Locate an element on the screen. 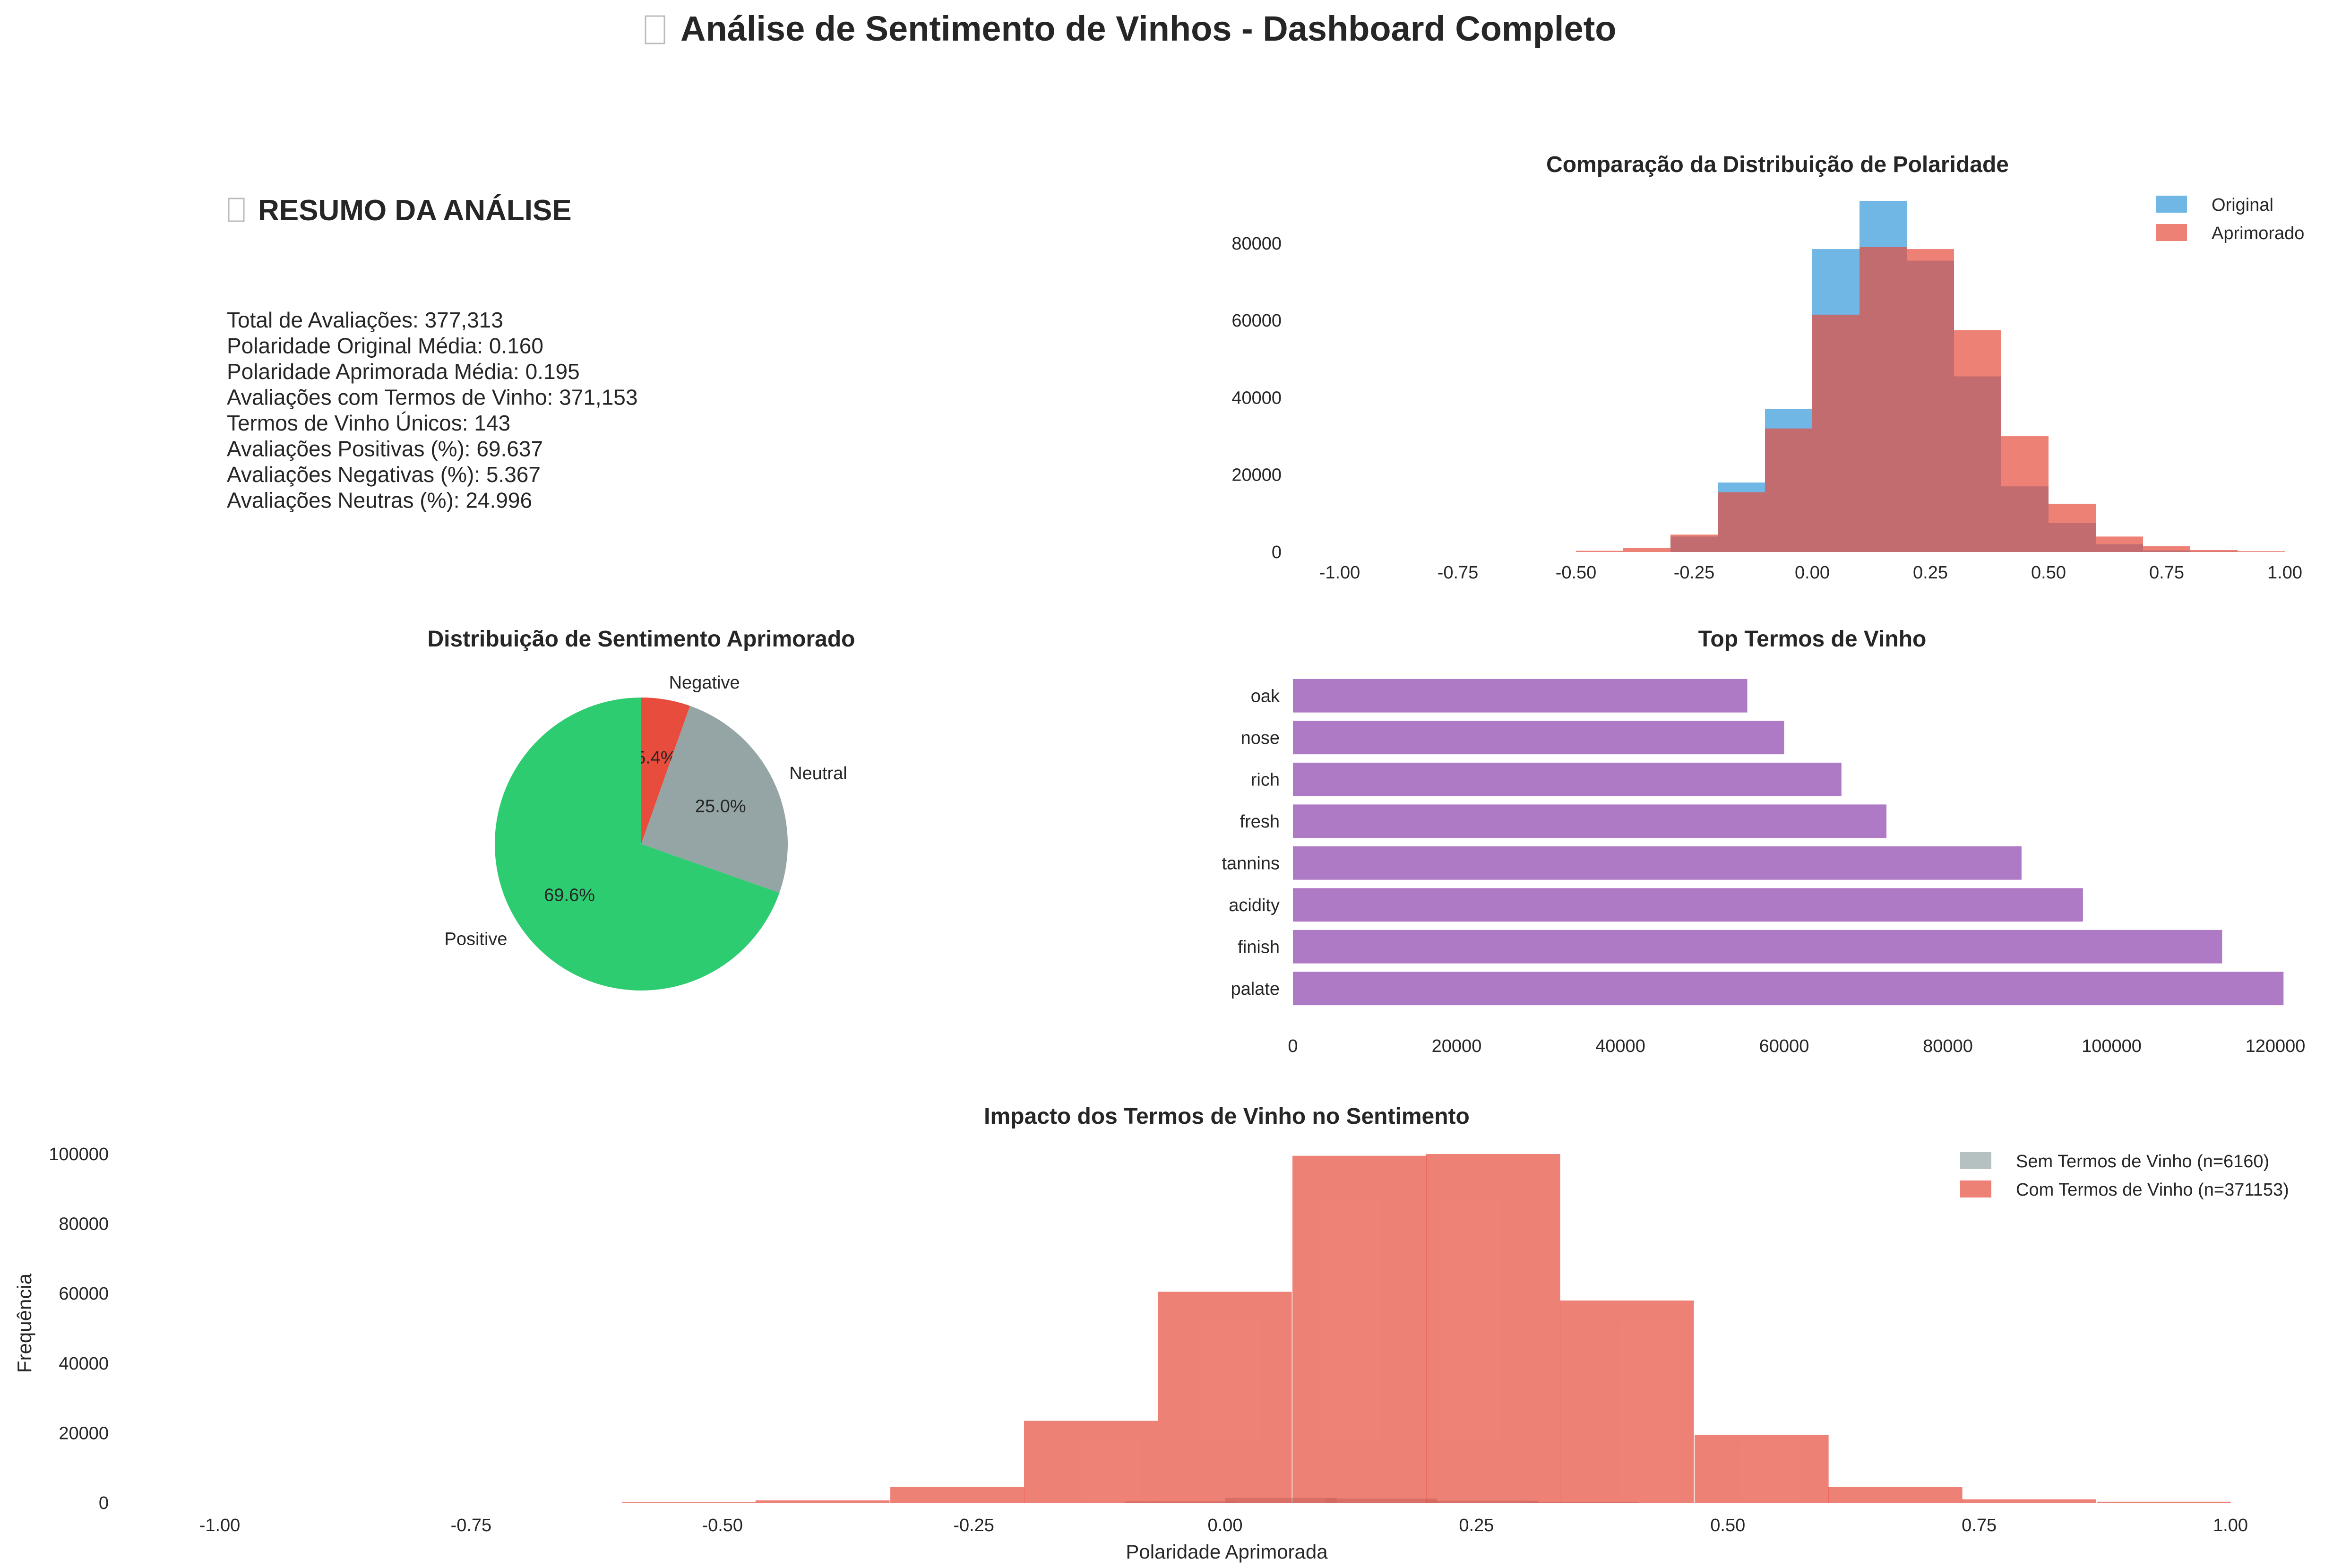 The width and height of the screenshot is (2333, 1568). term-label: fresh is located at coordinates (1260, 822).